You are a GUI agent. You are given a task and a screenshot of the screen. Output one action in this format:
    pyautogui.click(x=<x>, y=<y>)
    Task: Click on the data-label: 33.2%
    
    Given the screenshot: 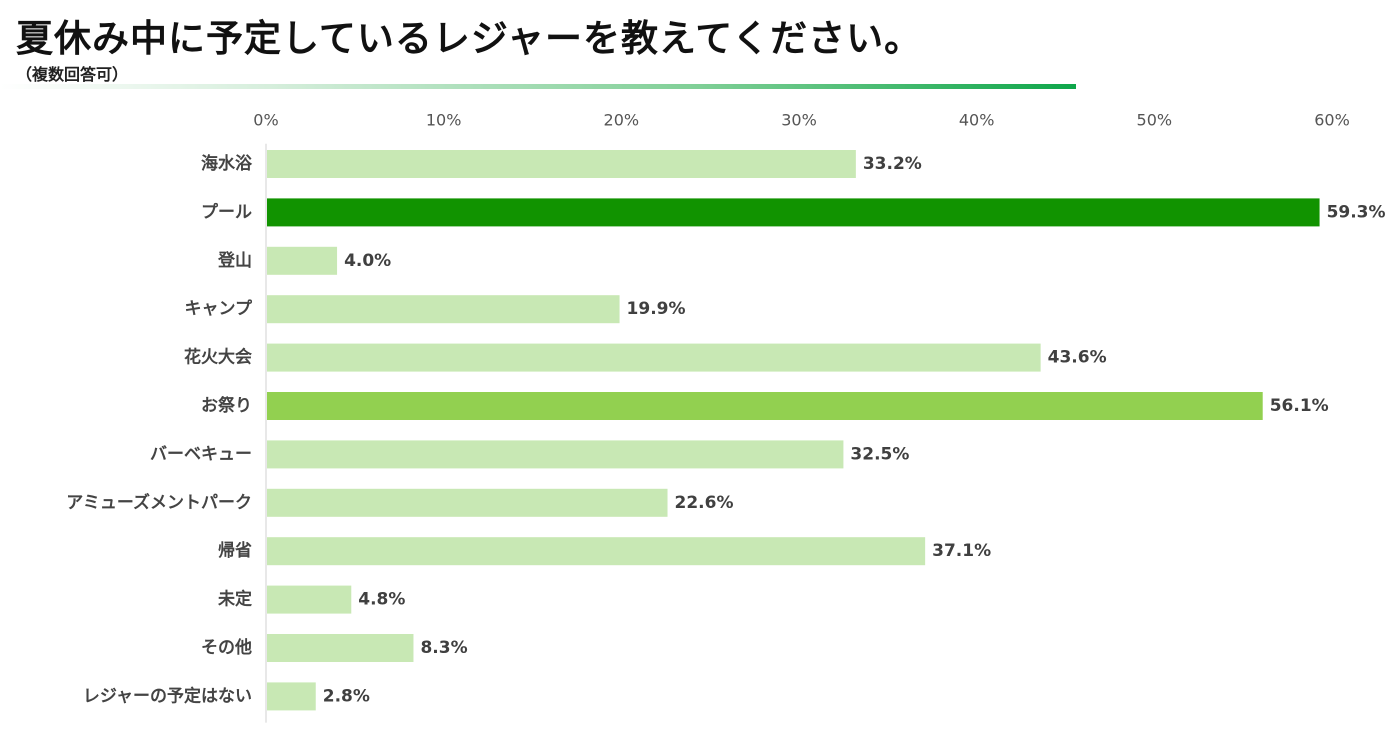 What is the action you would take?
    pyautogui.click(x=892, y=164)
    